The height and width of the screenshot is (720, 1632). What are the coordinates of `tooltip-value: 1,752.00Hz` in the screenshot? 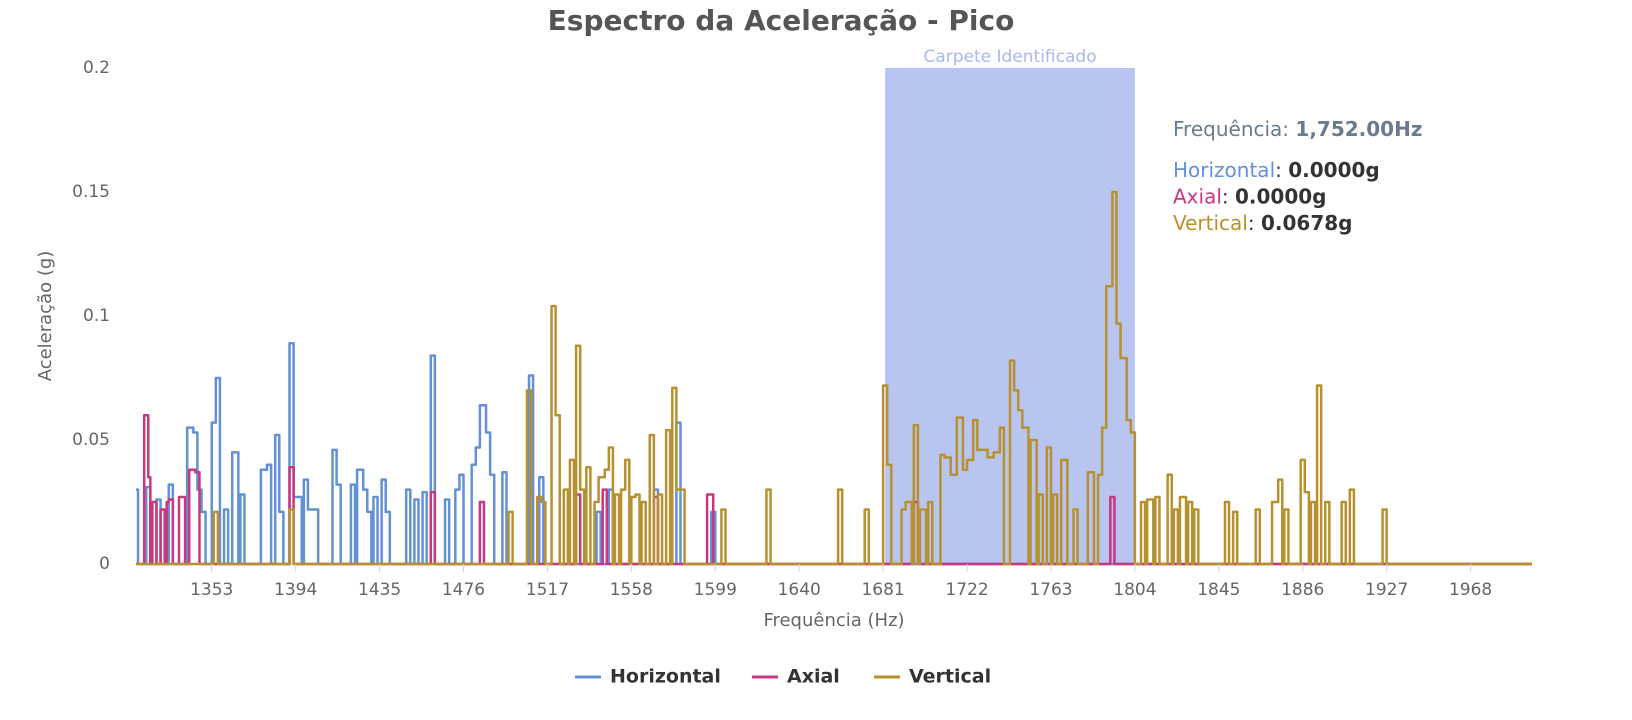 It's located at (1358, 129).